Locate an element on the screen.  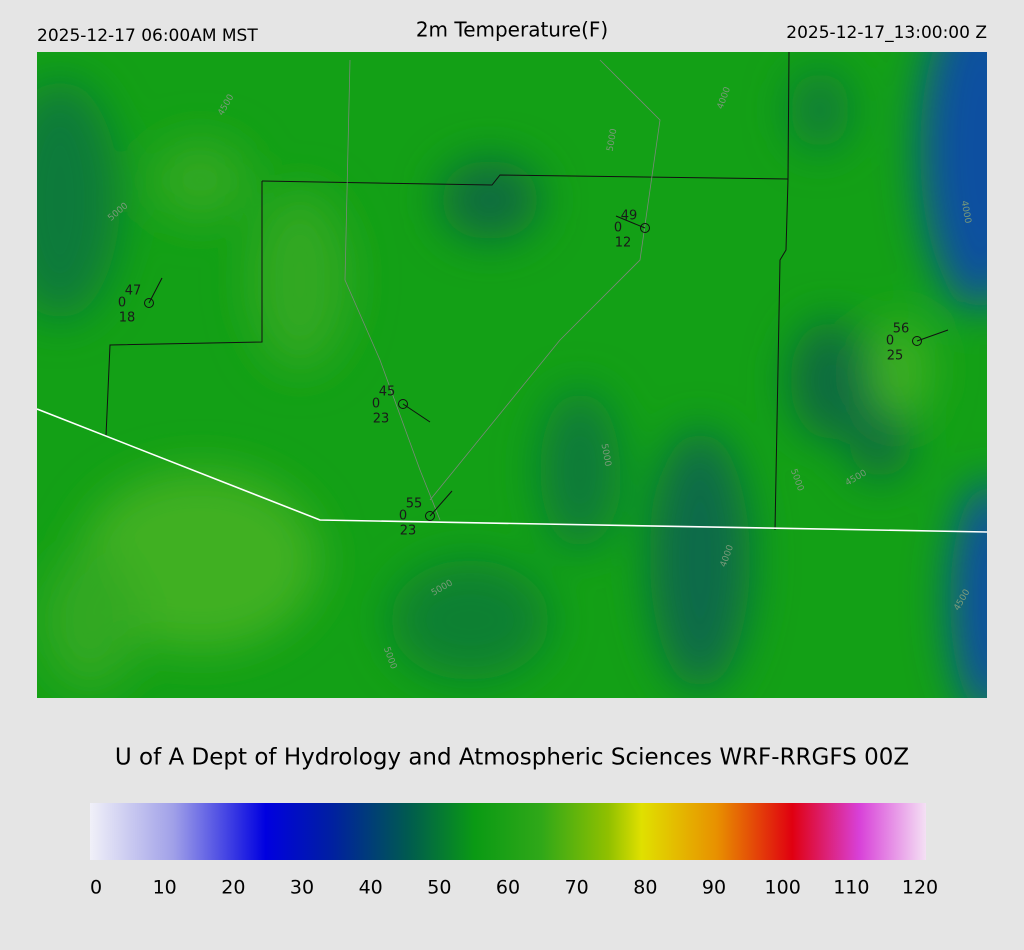
colorbar-tick-label: 40 is located at coordinates (371, 888).